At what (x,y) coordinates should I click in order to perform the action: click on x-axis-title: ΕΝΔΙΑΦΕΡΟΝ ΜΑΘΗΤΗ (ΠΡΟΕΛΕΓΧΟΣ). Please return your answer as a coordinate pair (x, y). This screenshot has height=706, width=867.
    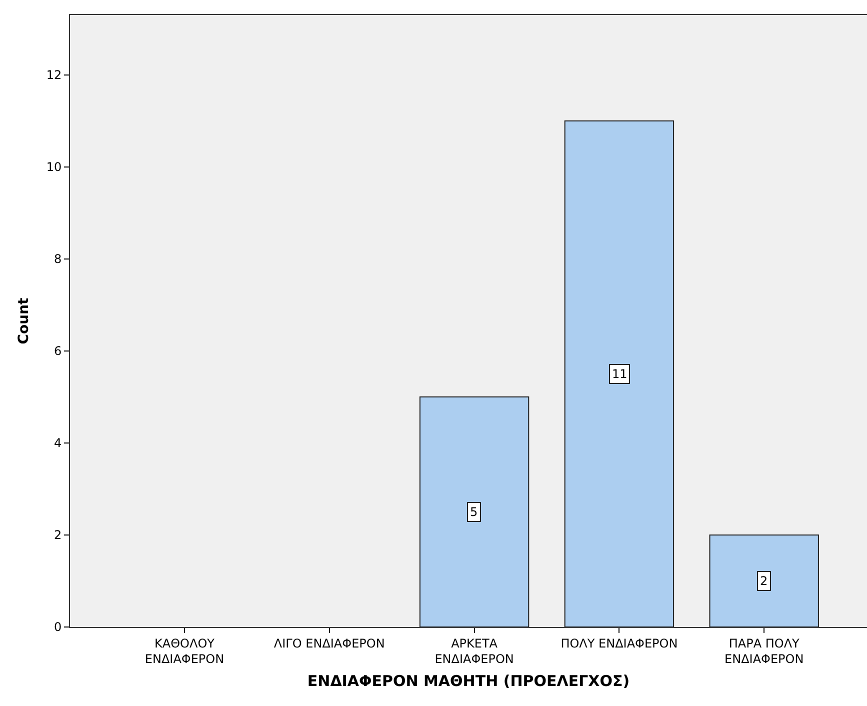
    Looking at the image, I should click on (468, 681).